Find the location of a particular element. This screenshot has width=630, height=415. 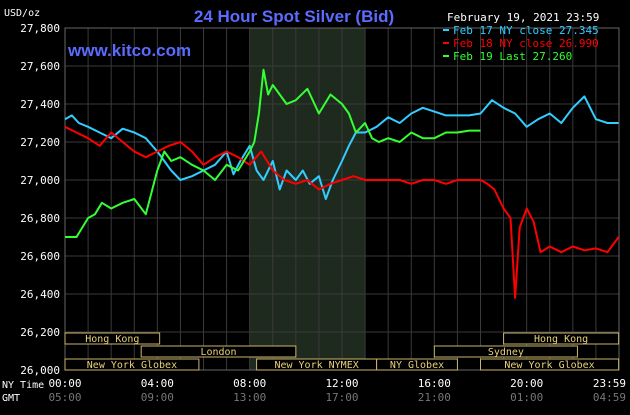

x-tick-label-gmt: 09:00 is located at coordinates (157, 397).